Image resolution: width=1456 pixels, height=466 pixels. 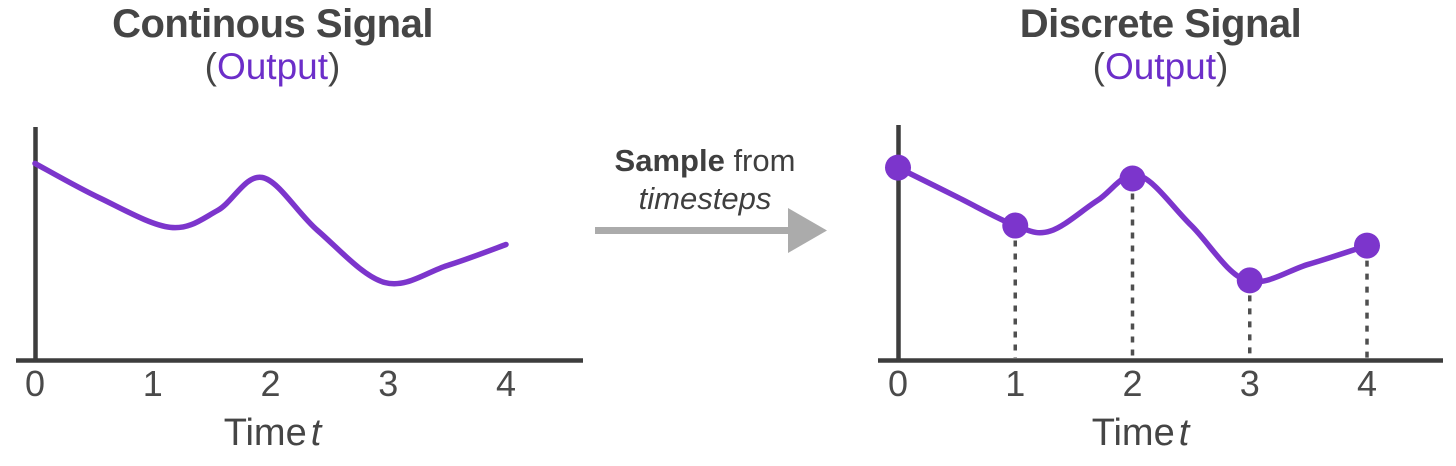 I want to click on right-subtitle-word: Output, so click(x=1160, y=66).